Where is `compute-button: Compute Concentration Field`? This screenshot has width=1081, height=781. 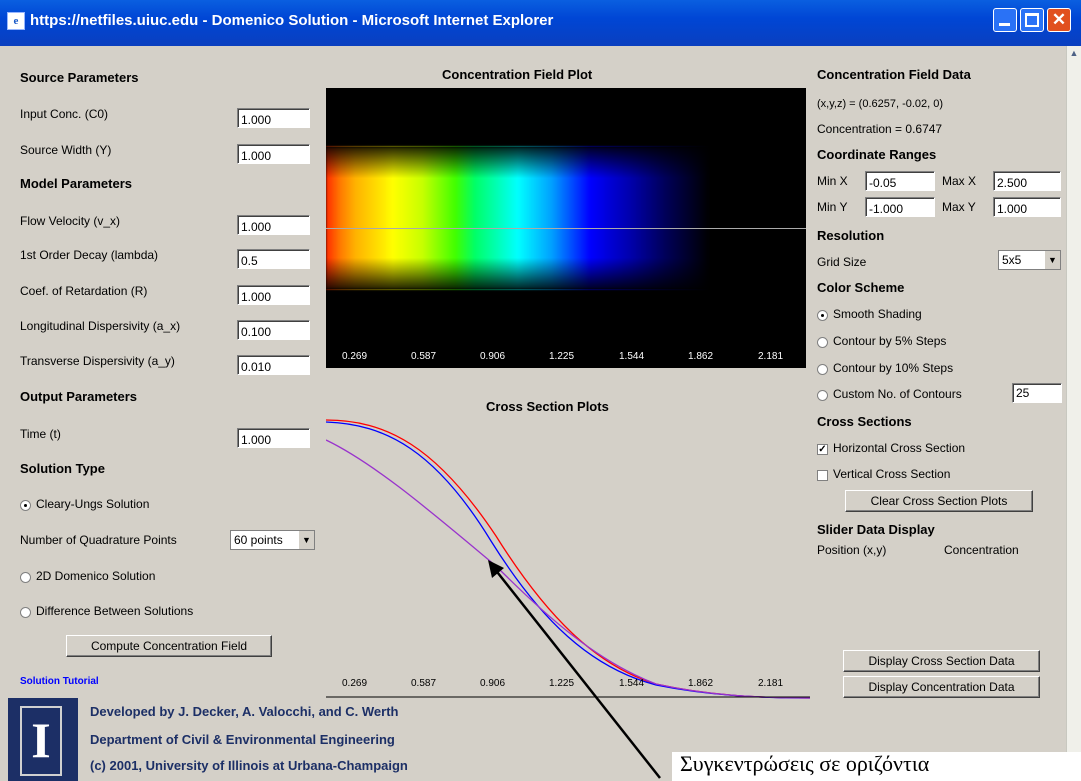
compute-button: Compute Concentration Field is located at coordinates (169, 646).